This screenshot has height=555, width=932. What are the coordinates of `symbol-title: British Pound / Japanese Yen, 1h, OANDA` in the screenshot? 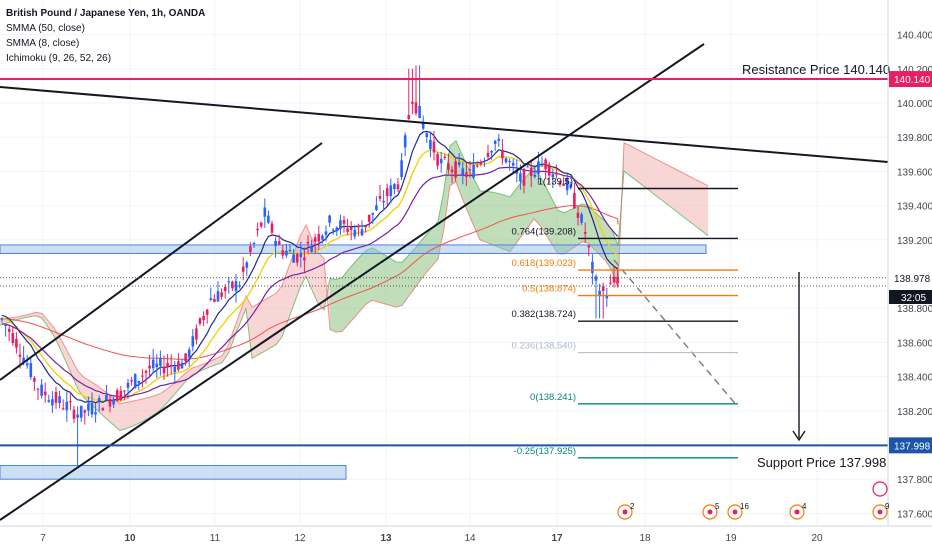 It's located at (106, 13).